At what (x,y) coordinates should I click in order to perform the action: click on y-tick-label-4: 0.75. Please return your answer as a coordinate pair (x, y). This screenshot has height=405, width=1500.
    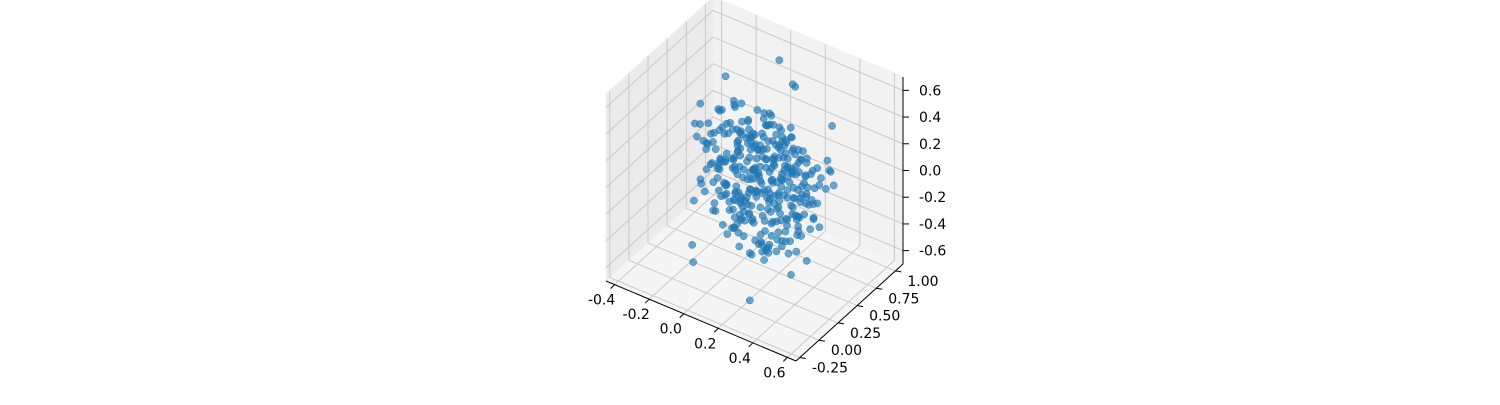
    Looking at the image, I should click on (903, 299).